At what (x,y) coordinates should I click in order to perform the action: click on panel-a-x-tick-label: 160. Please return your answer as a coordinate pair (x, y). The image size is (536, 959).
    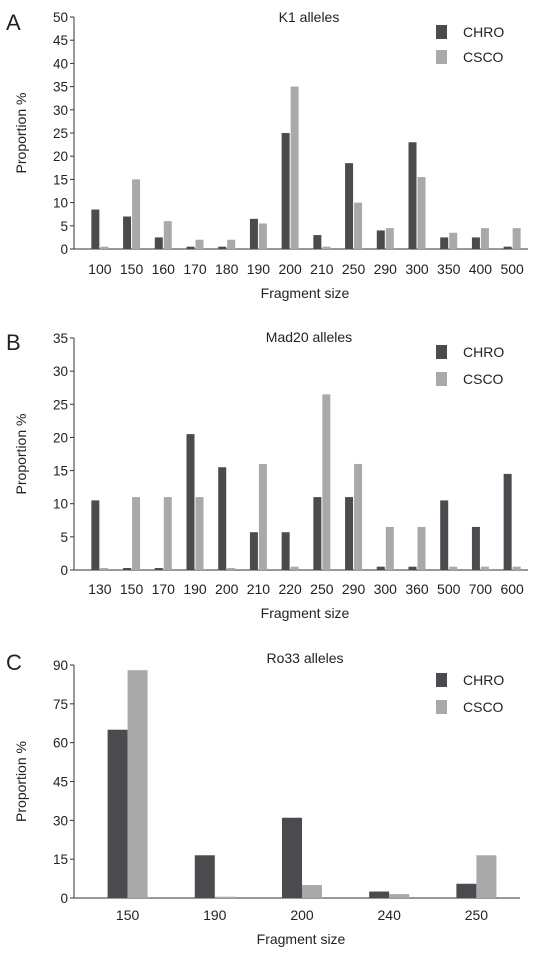
    Looking at the image, I should click on (164, 269).